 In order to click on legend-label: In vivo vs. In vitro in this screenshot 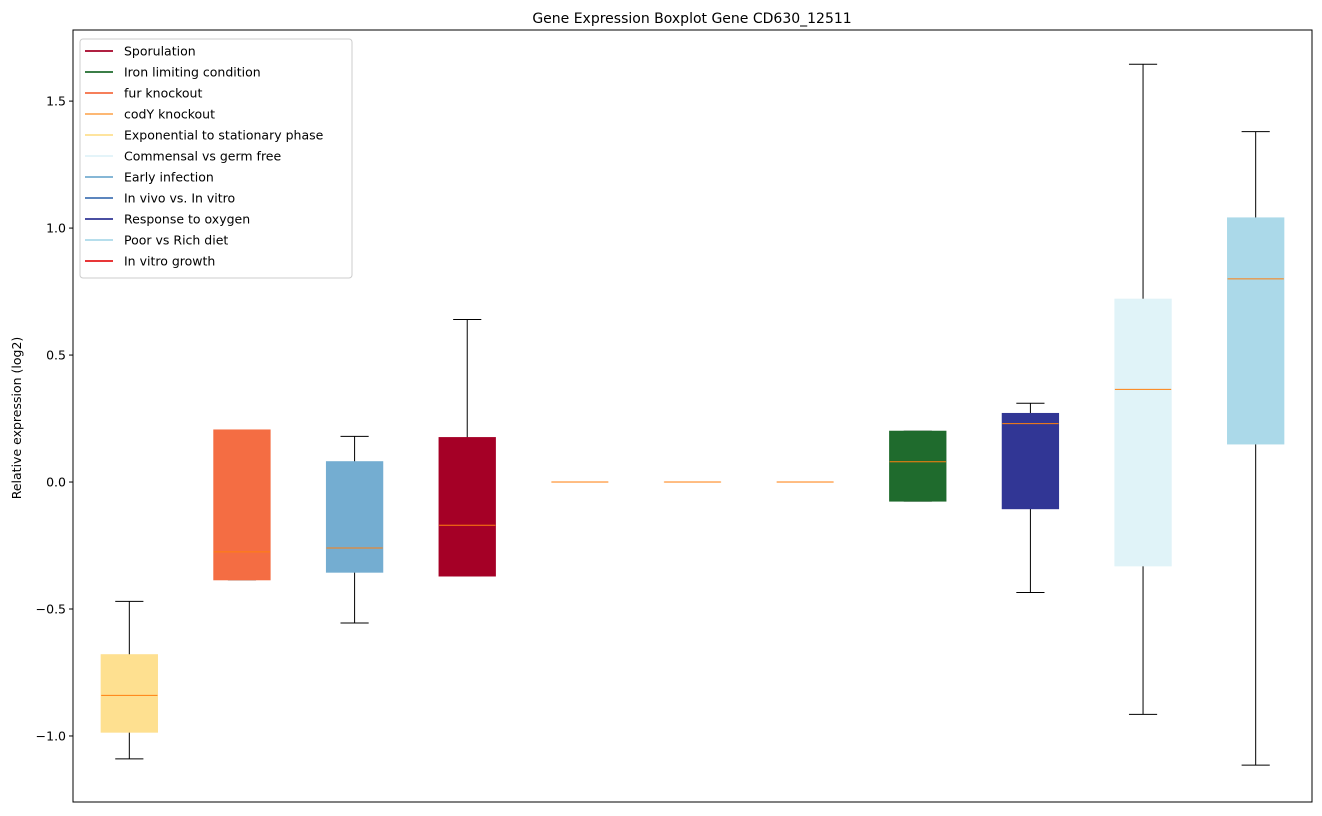, I will do `click(179, 198)`.